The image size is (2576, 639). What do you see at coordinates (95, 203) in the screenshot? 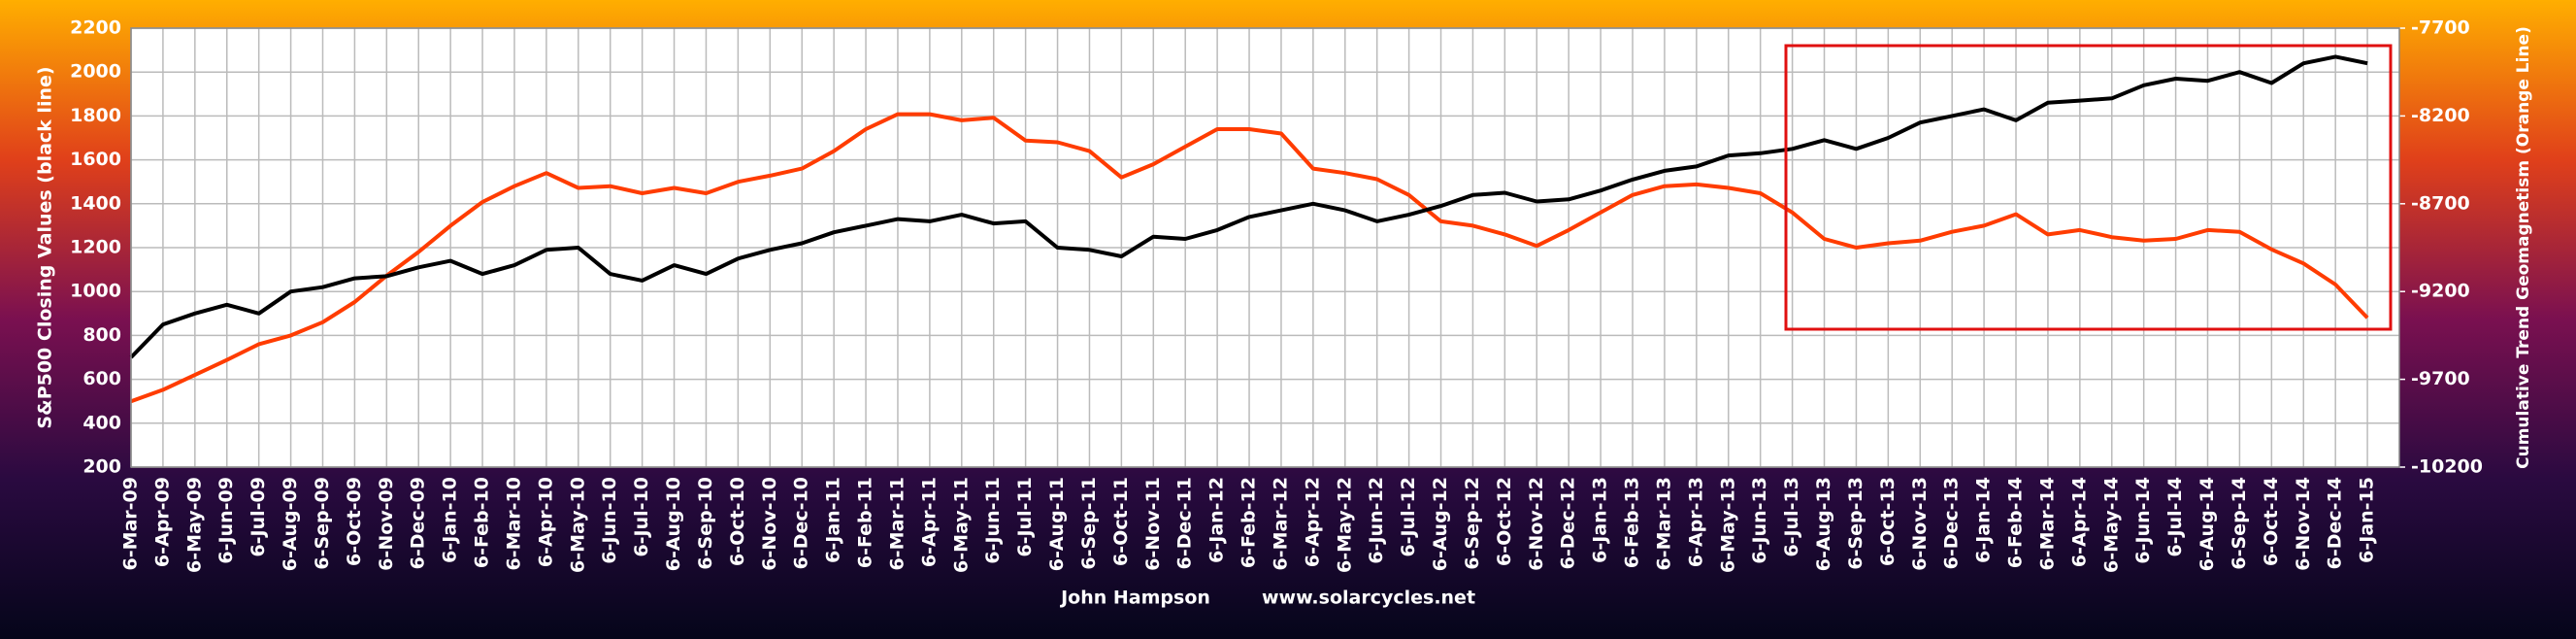
I see `y-tick-label: 1400` at bounding box center [95, 203].